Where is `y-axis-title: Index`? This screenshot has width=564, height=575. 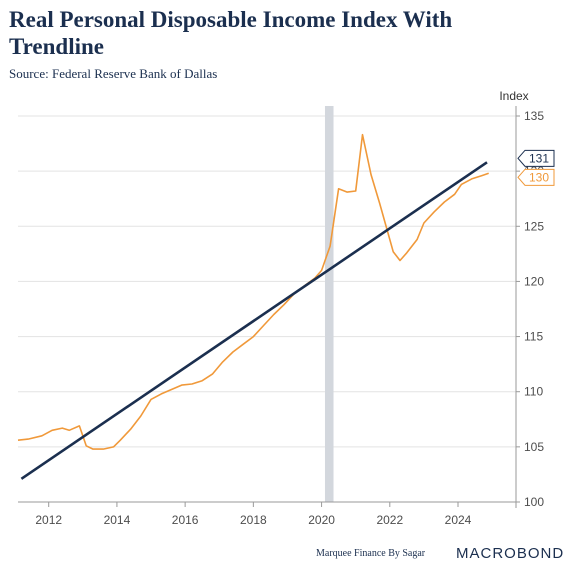 y-axis-title: Index is located at coordinates (513, 96).